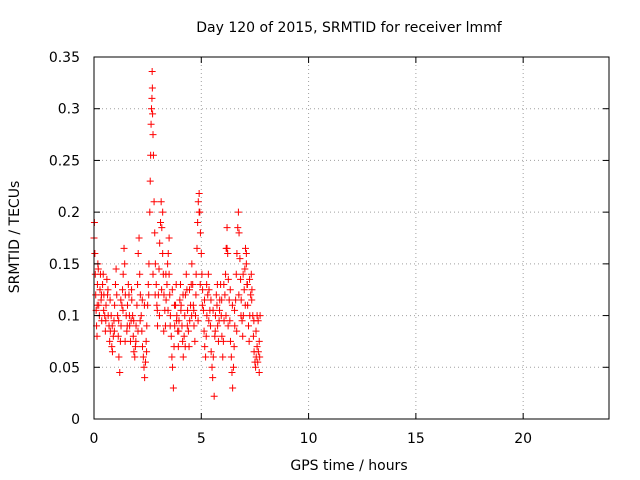 The width and height of the screenshot is (640, 480). What do you see at coordinates (64, 239) in the screenshot?
I see `y-tick-labels: 0 0.05 0.1 0.15 0.2 0.25 0.3 0.35` at bounding box center [64, 239].